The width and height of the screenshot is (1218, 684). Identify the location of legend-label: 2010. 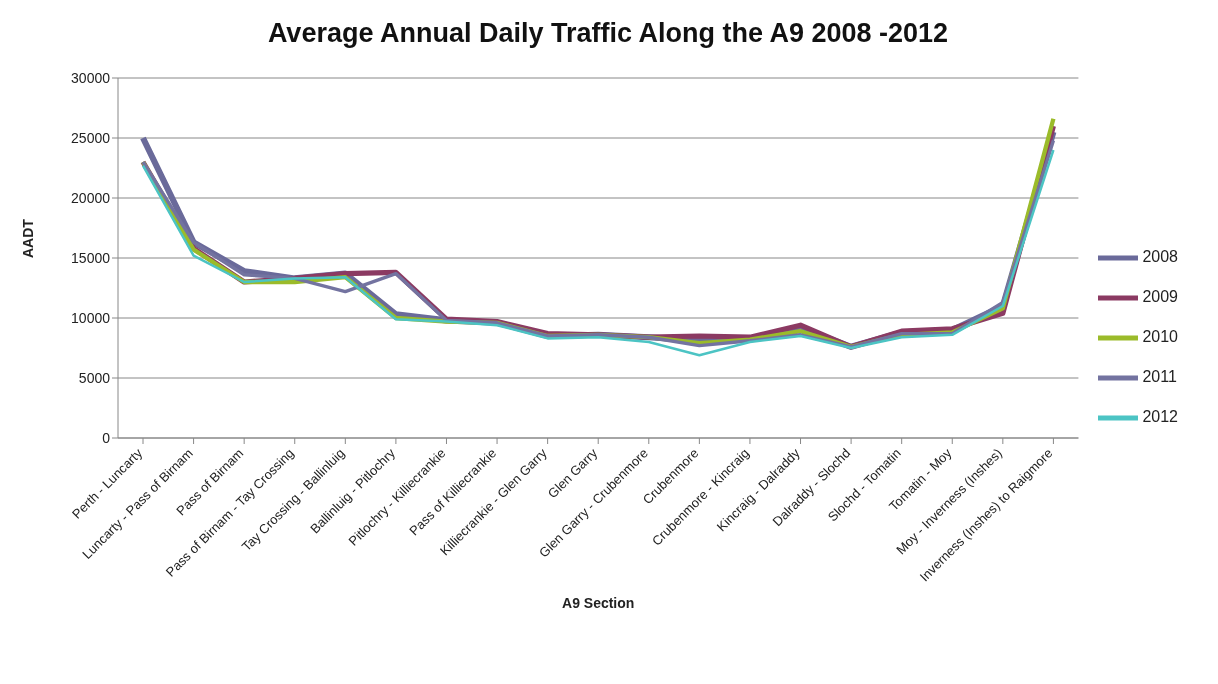
(1160, 337).